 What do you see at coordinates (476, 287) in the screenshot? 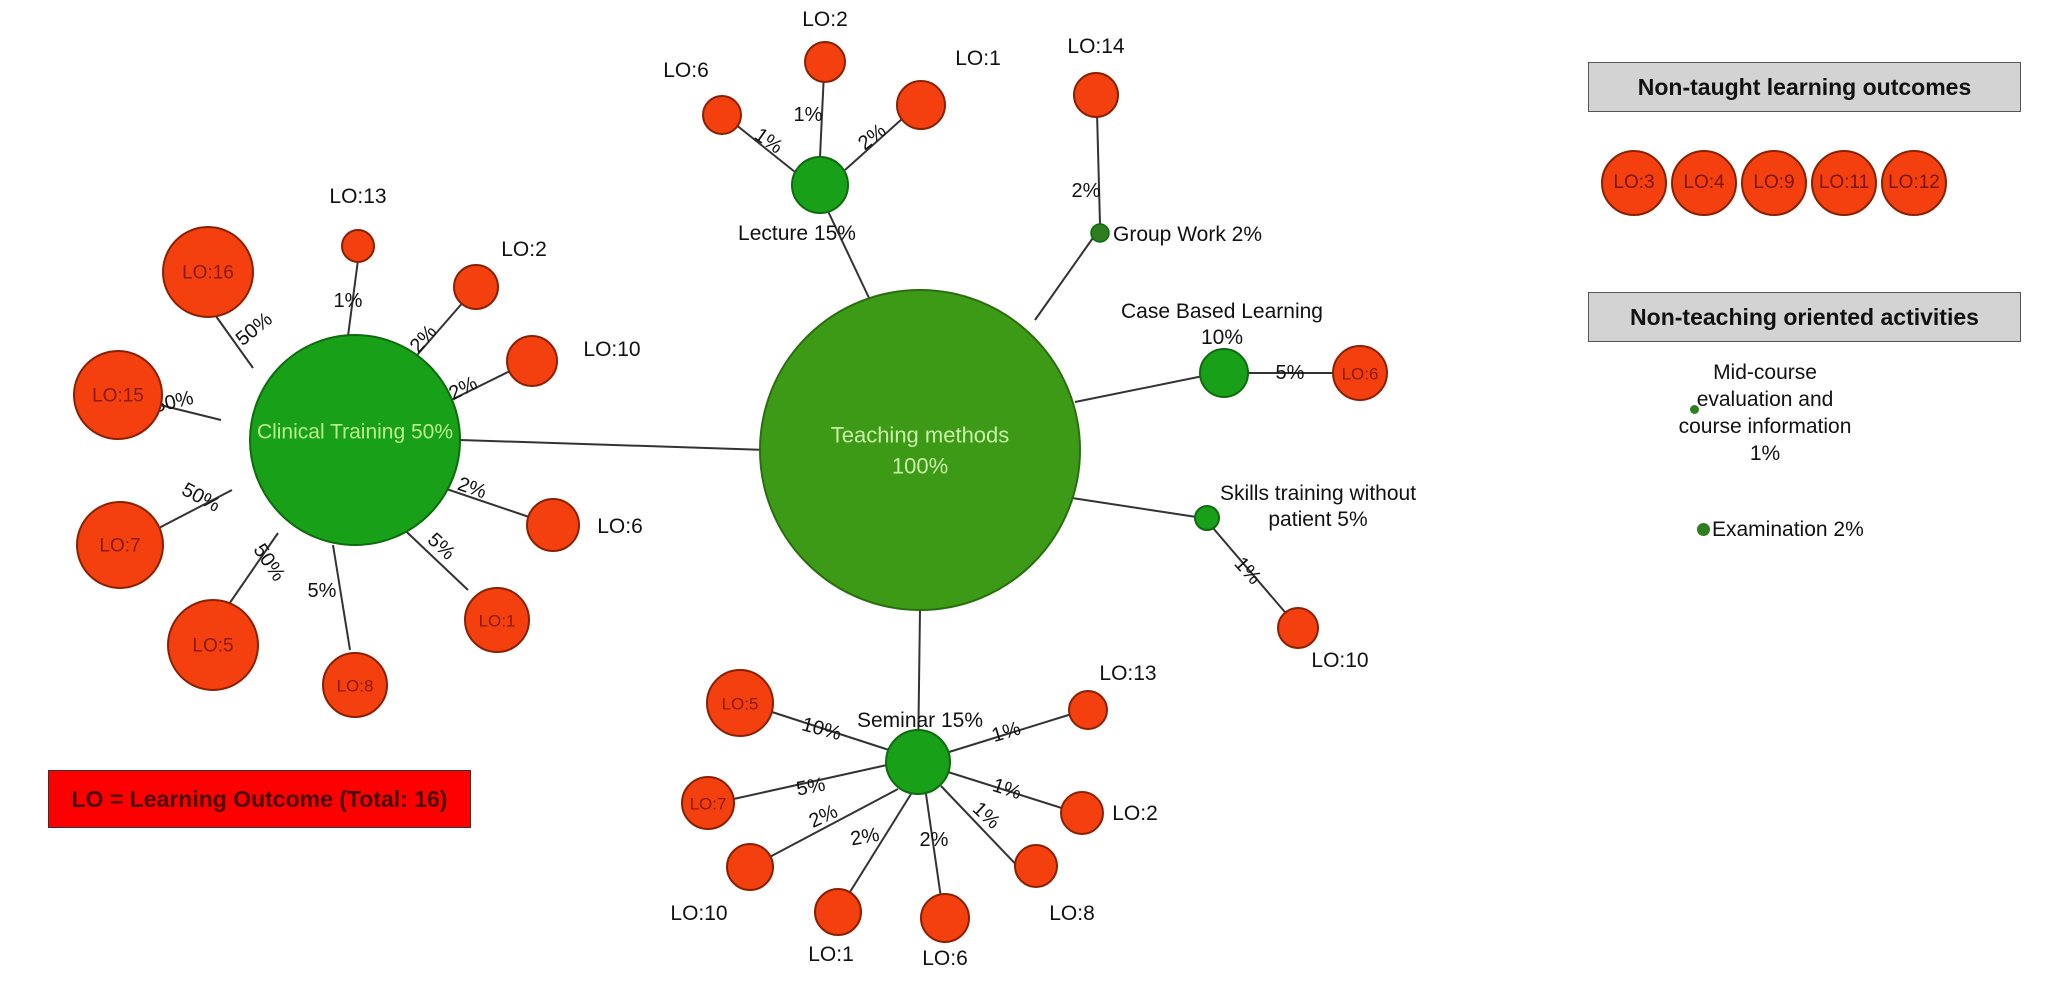
I see `node-ct-lo2` at bounding box center [476, 287].